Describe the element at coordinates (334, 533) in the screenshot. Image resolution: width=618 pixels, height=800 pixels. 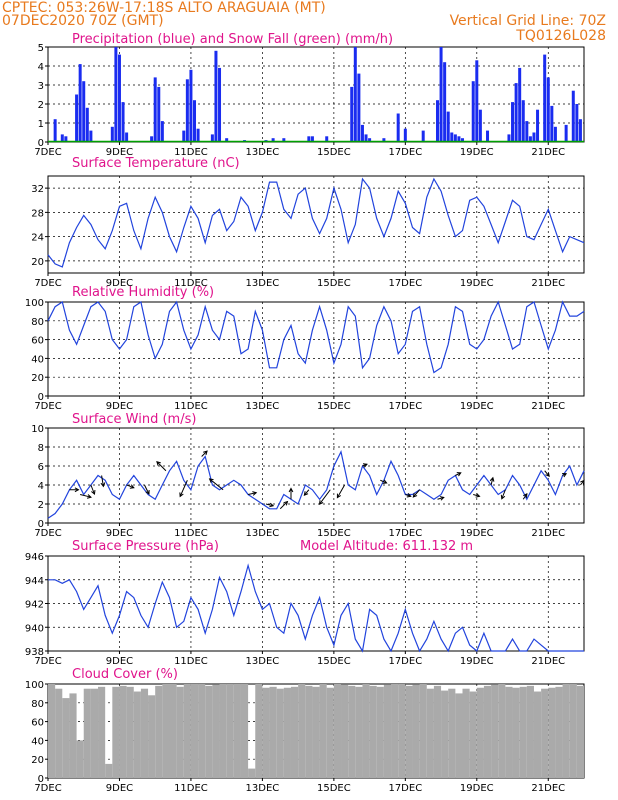
I see `wind-xtick-label: 15DEC` at that location.